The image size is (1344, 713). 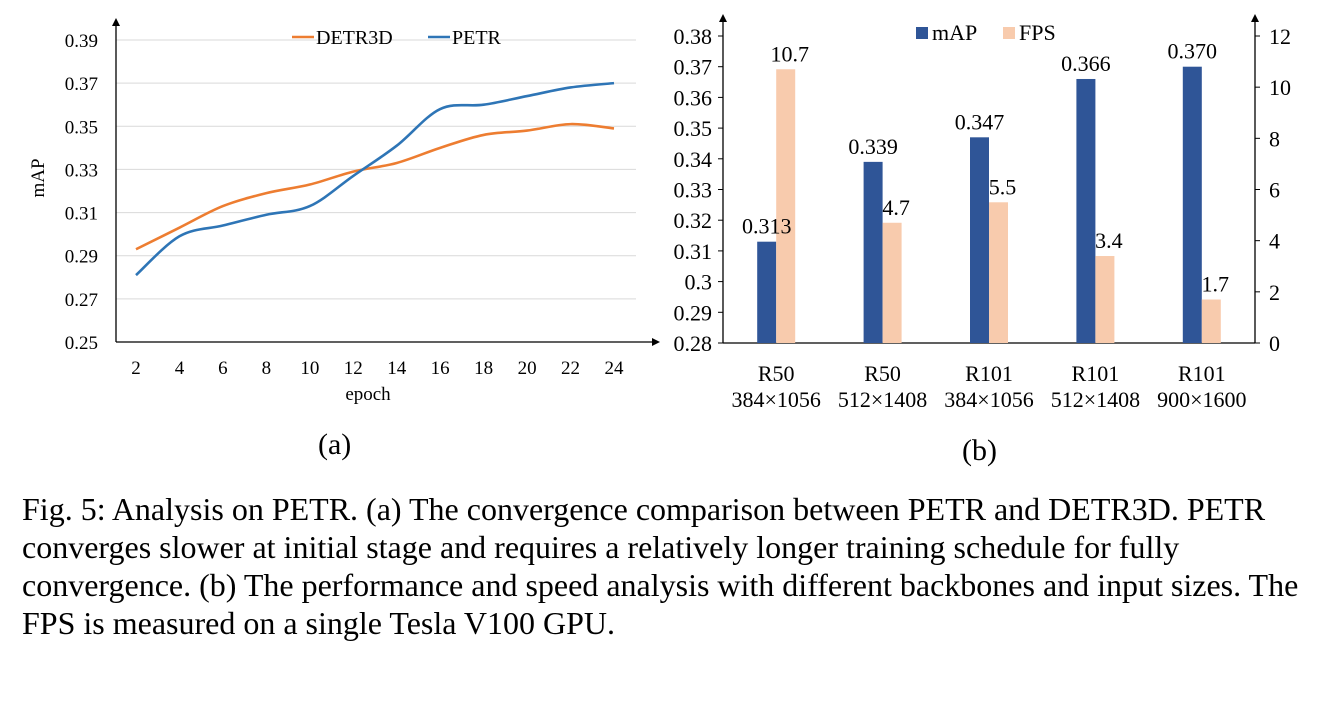 What do you see at coordinates (81, 84) in the screenshot?
I see `y-tick-label: 0.37` at bounding box center [81, 84].